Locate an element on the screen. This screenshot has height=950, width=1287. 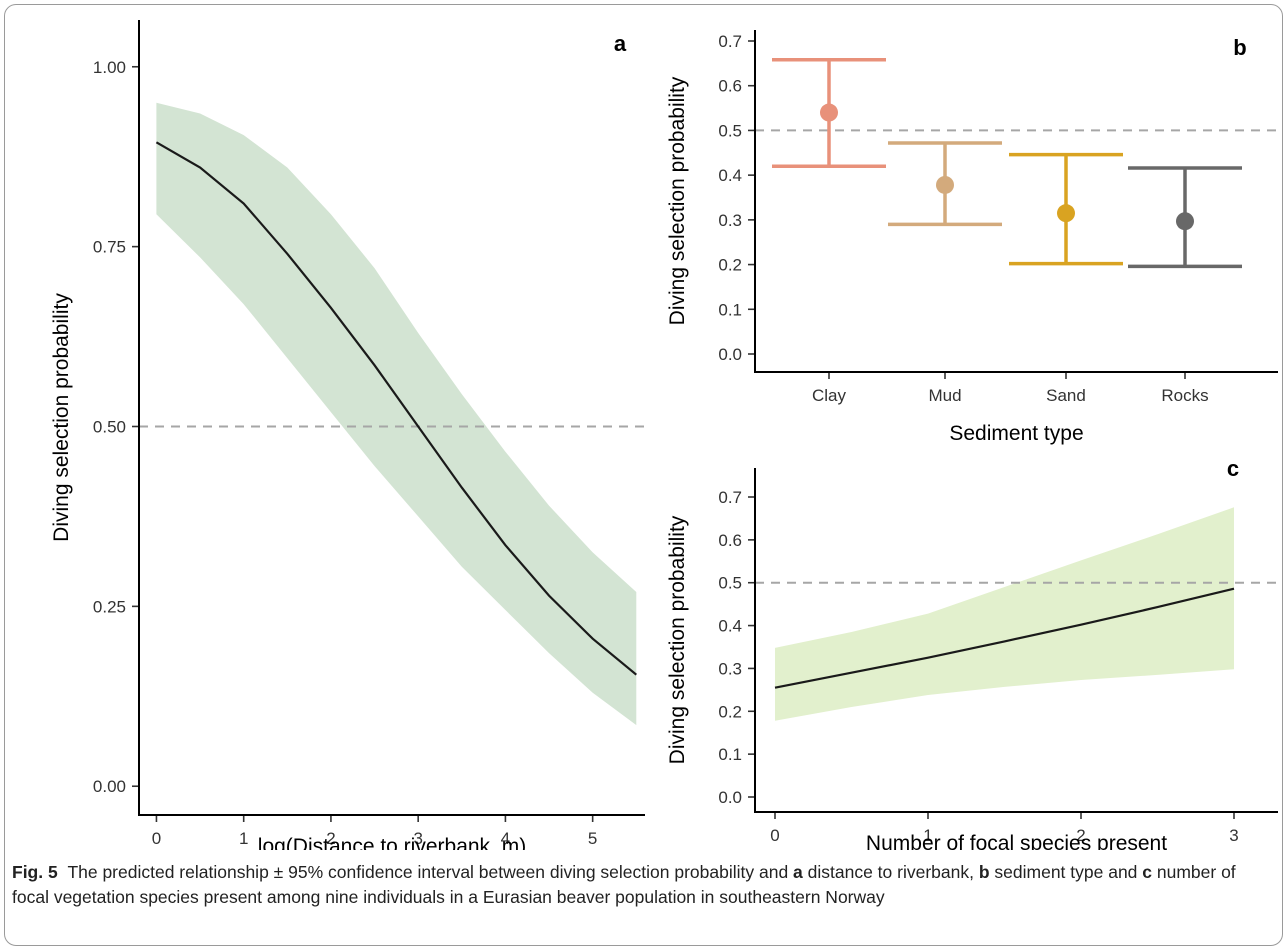
caption-text-3: sediment type and is located at coordinates (1066, 872).